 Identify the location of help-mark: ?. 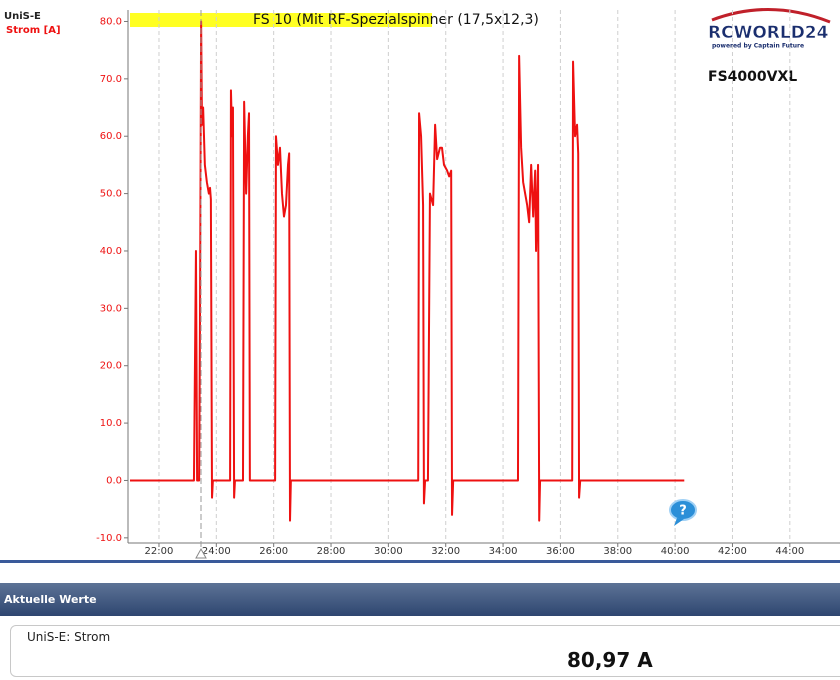
(683, 511).